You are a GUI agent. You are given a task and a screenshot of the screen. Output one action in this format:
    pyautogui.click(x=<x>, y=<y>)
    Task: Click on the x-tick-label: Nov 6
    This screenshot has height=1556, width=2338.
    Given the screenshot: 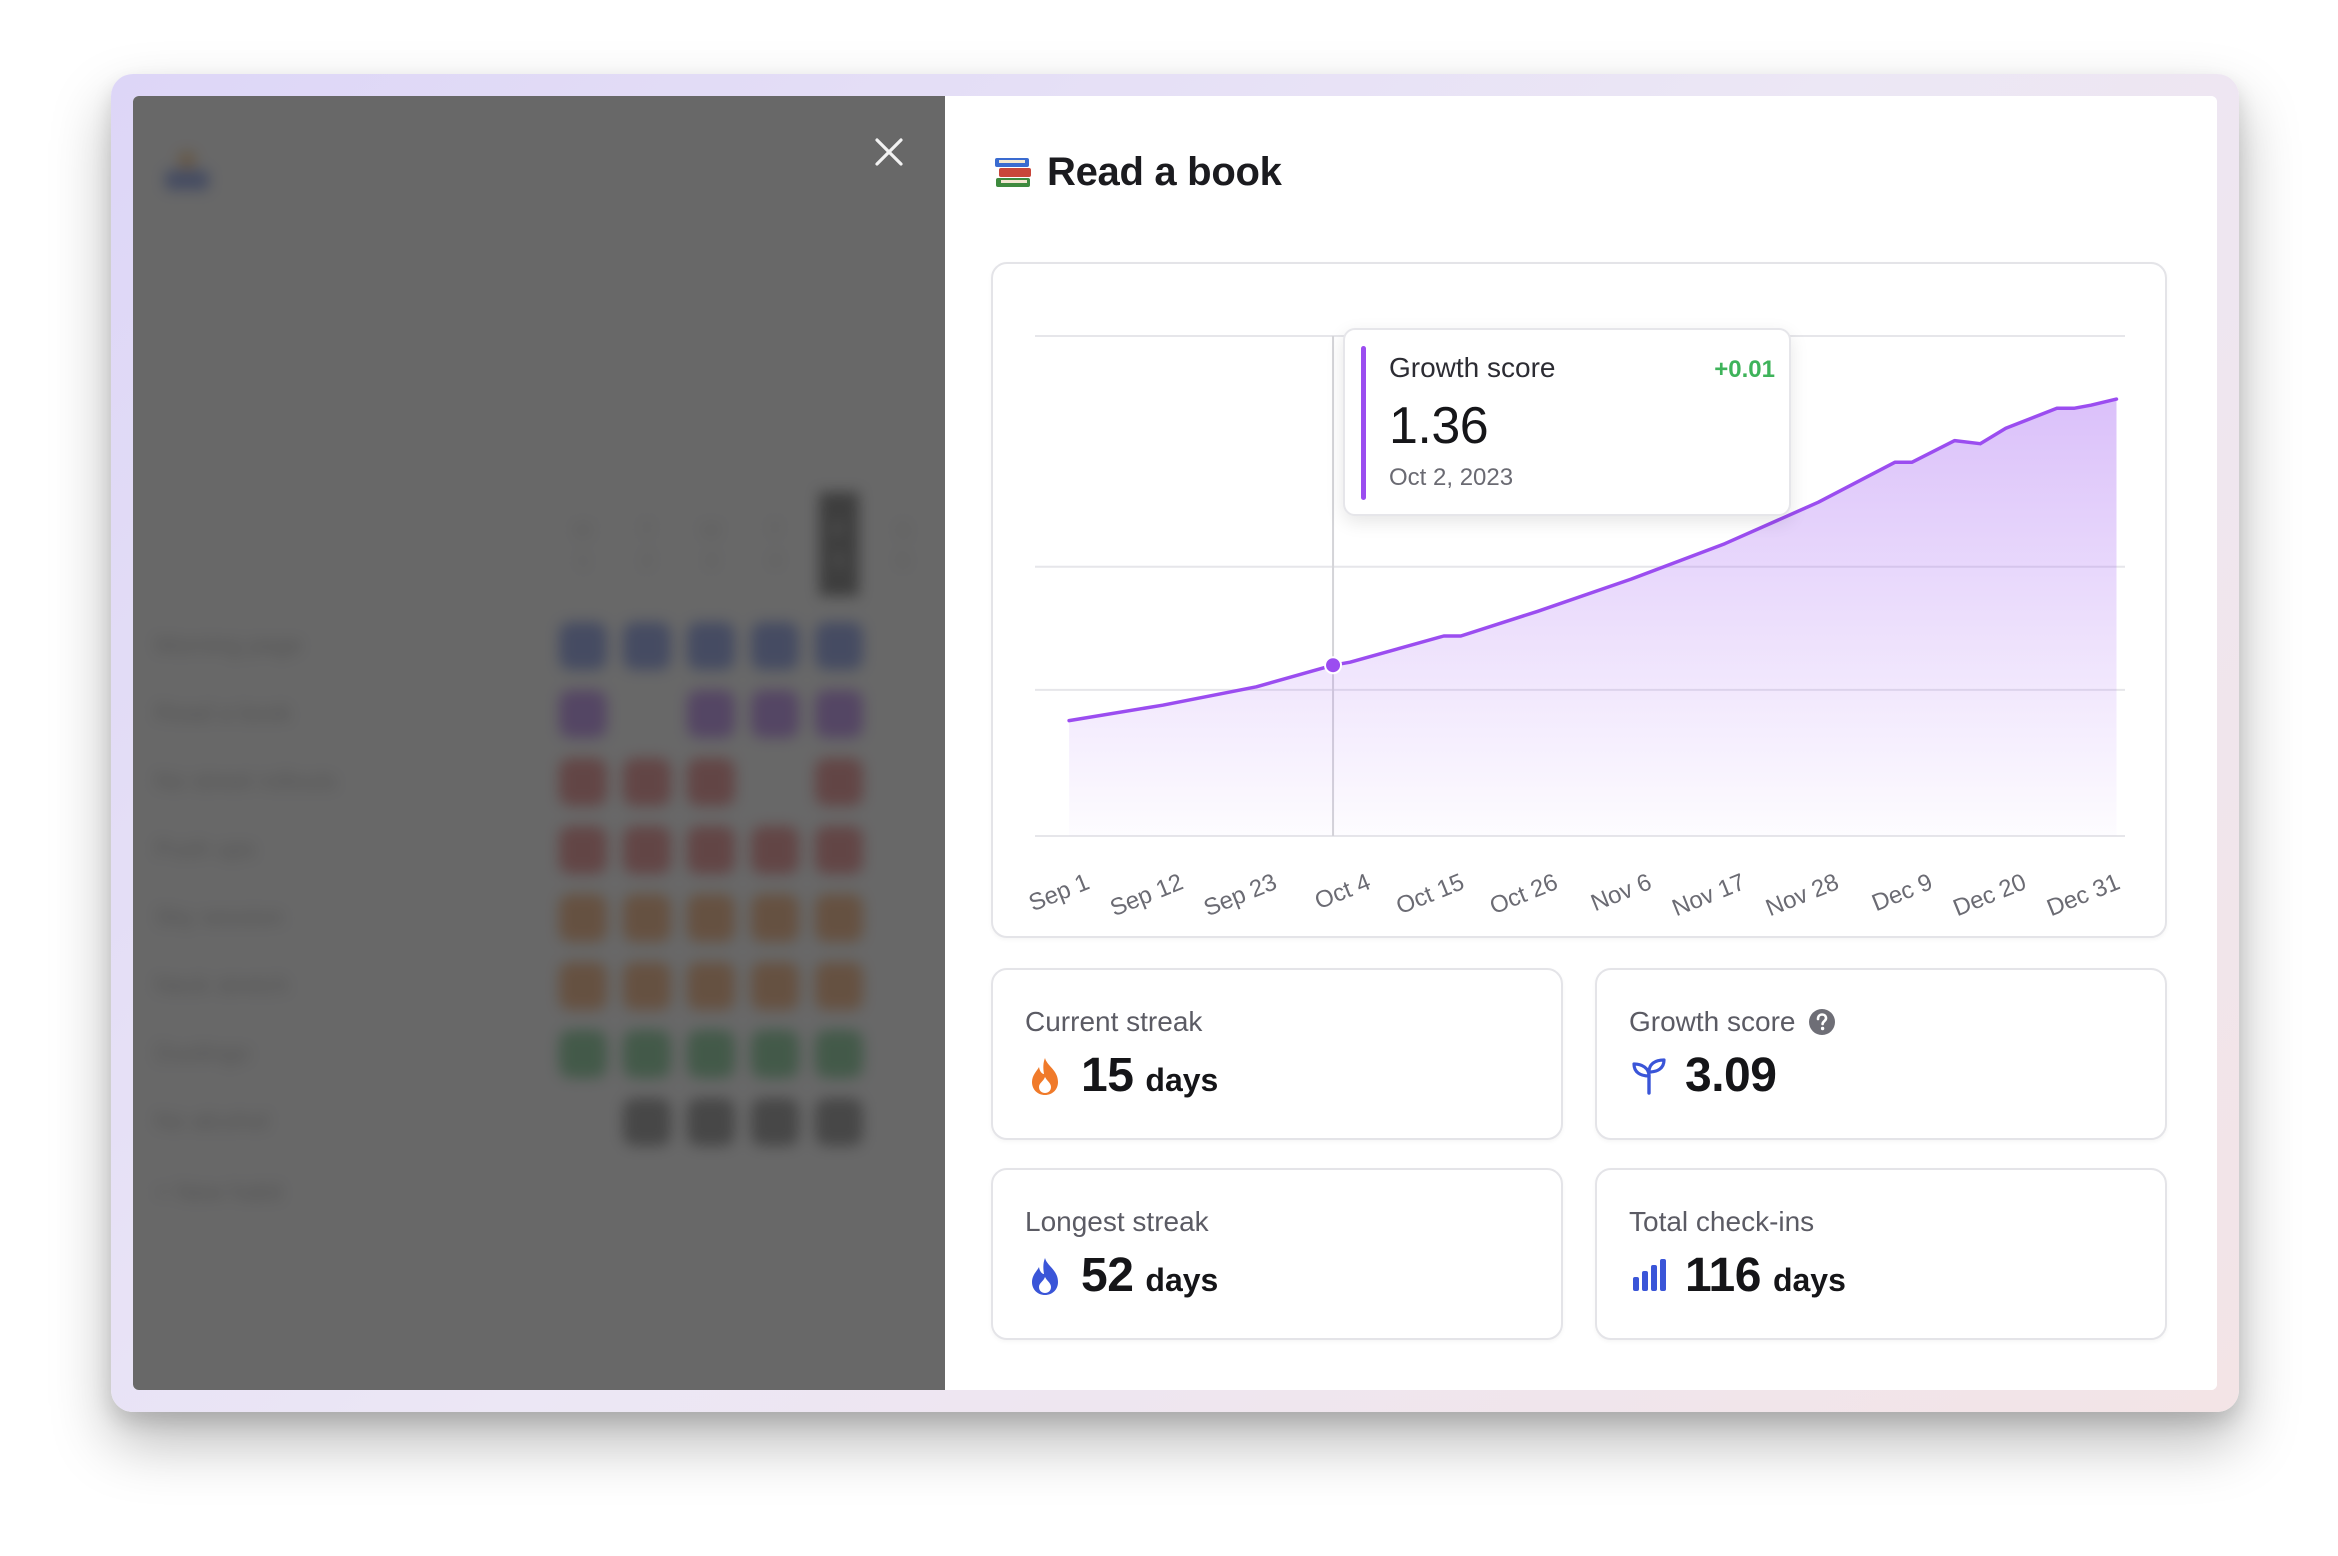 What is the action you would take?
    pyautogui.click(x=1621, y=893)
    